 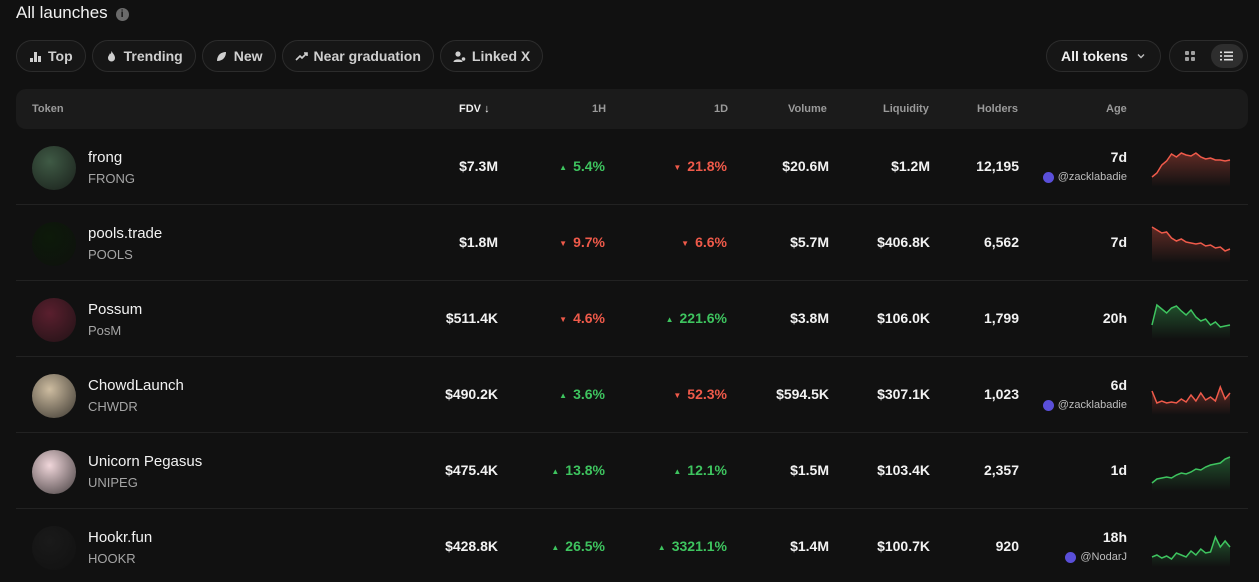 What do you see at coordinates (707, 470) in the screenshot?
I see `cell-d1-value: 12.1%` at bounding box center [707, 470].